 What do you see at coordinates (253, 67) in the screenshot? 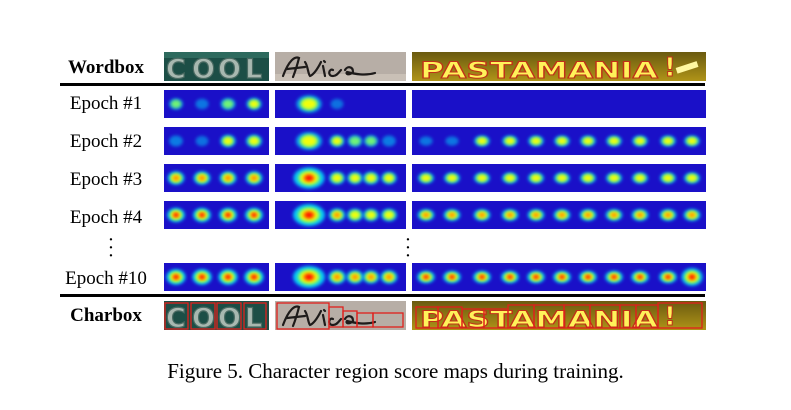
I see `wordbox-letter: L` at bounding box center [253, 67].